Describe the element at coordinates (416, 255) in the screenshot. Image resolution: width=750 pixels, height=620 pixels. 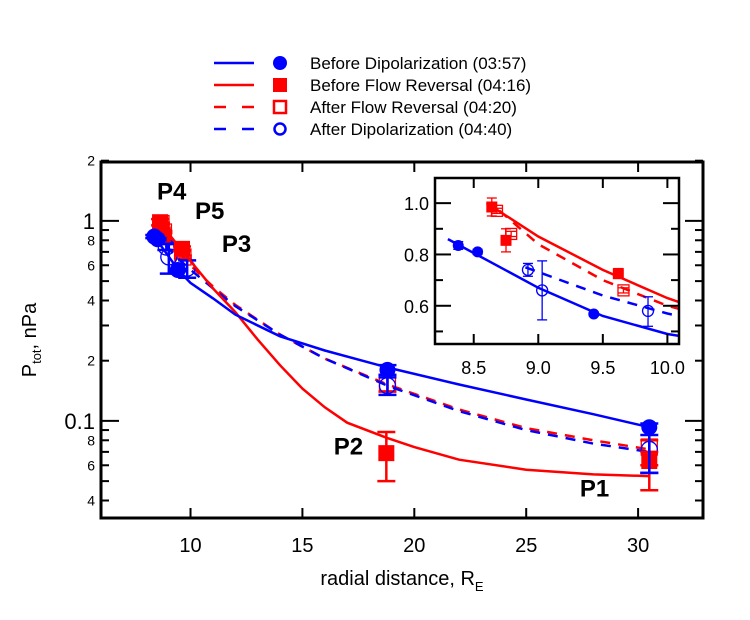
I see `inset-y-tick-label: 0.8` at that location.